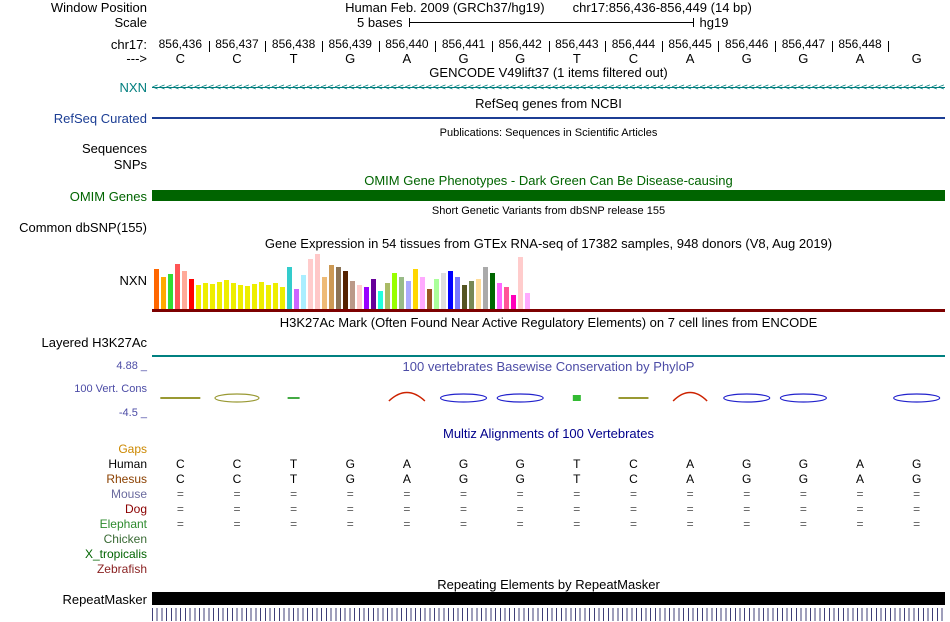  I want to click on omim-genes-track, so click(548, 196).